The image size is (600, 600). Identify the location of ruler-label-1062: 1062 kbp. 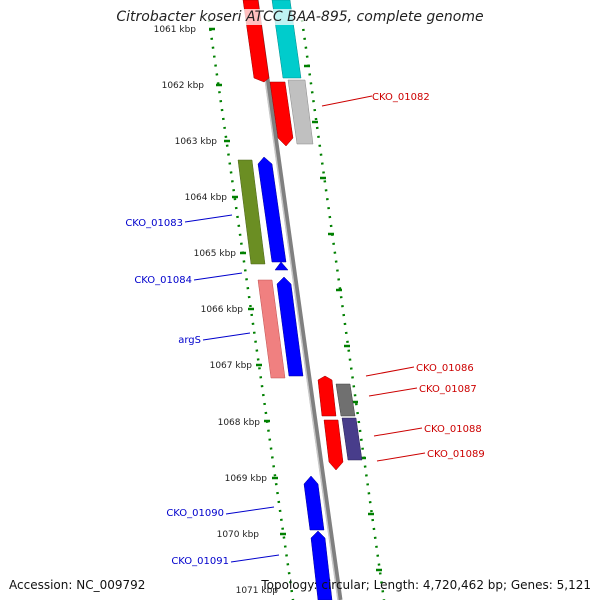
(183, 86).